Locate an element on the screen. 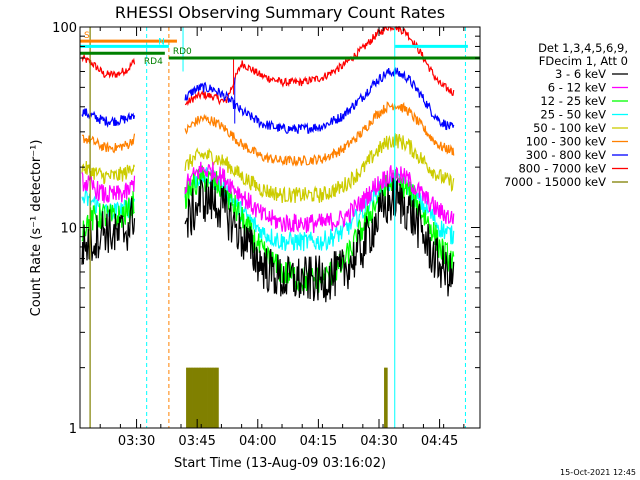 The width and height of the screenshot is (640, 480). x-tick-label: 03:30 is located at coordinates (136, 441).